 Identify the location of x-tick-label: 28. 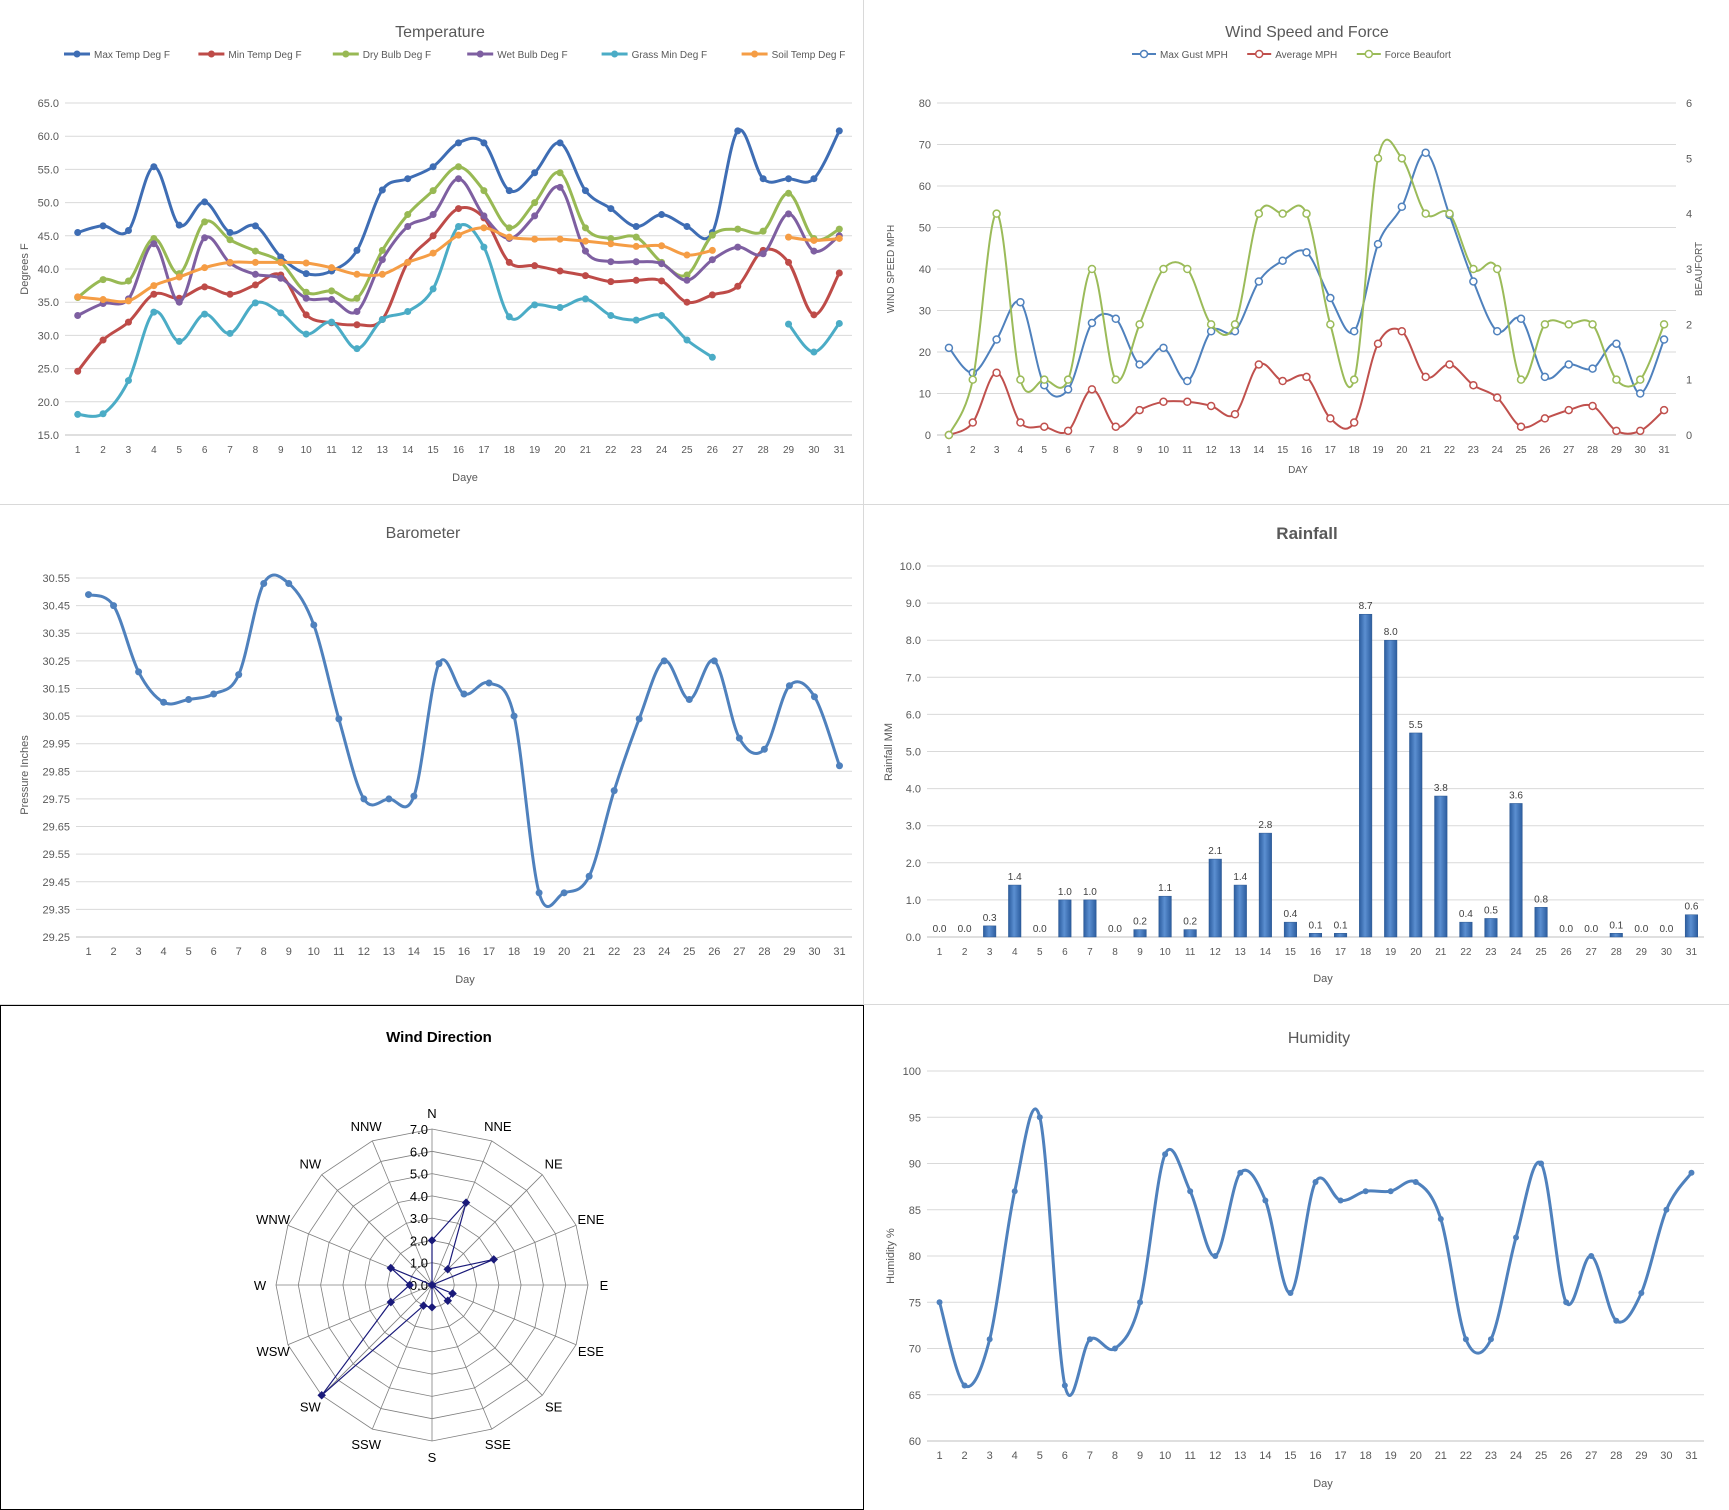
(764, 450).